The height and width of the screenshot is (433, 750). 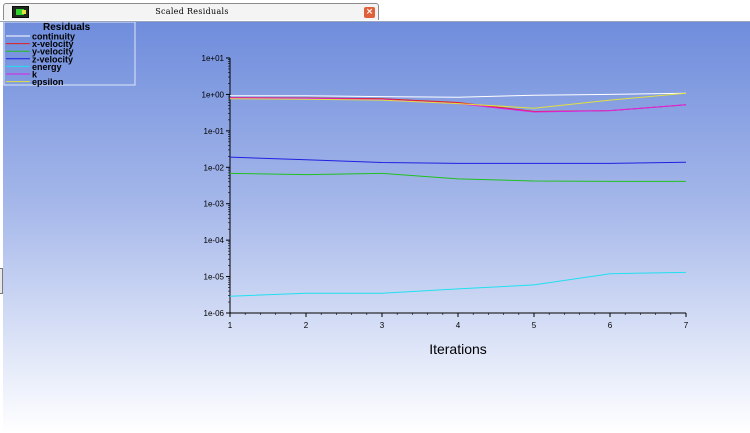 I want to click on x-tick-label: 6, so click(x=610, y=325).